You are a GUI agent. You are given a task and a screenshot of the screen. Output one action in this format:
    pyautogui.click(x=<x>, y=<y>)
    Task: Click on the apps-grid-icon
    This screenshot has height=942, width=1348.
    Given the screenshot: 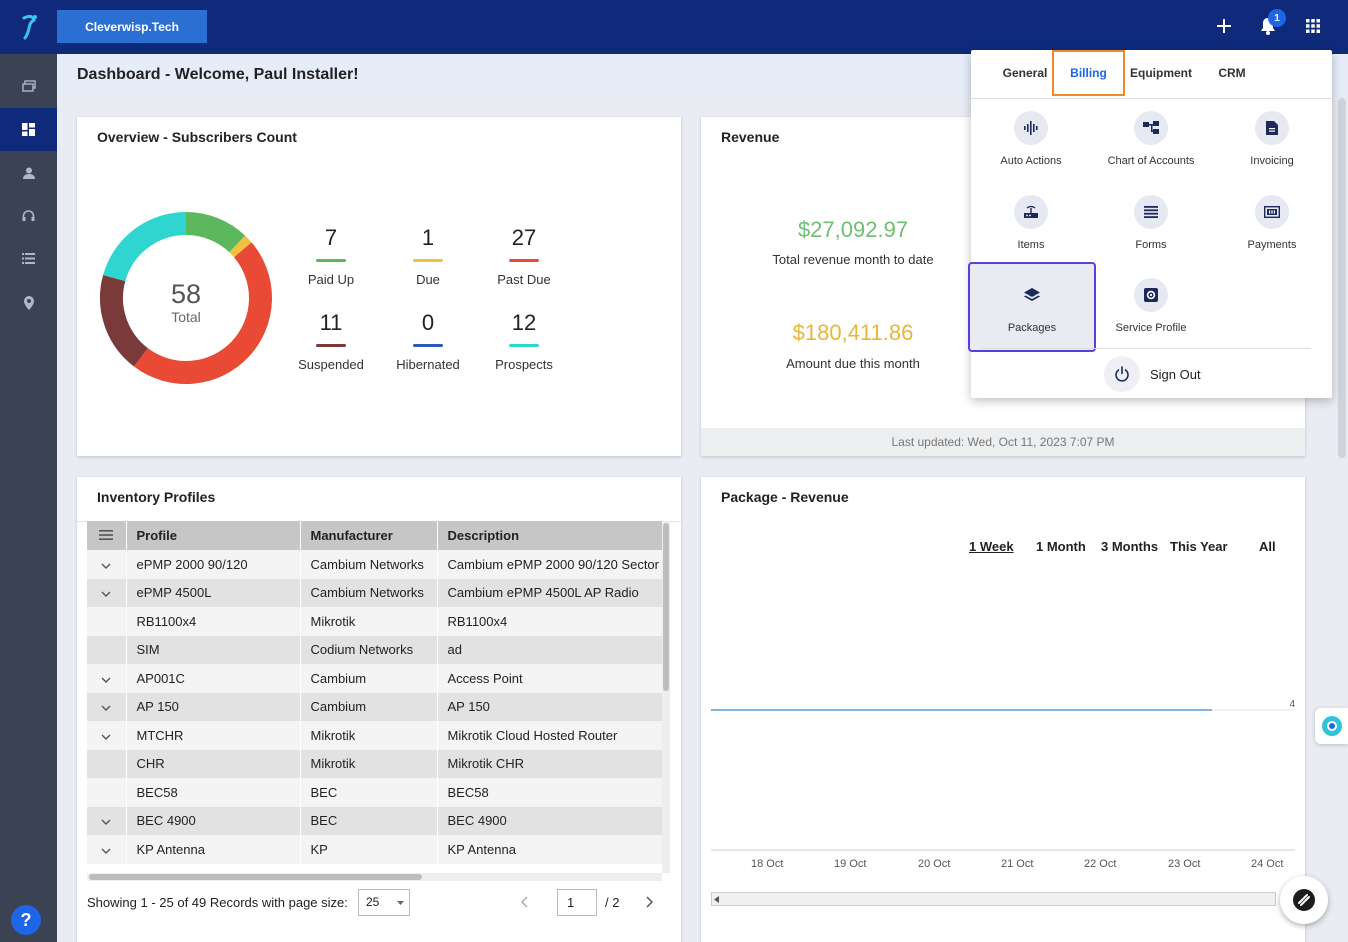 What is the action you would take?
    pyautogui.click(x=1313, y=26)
    